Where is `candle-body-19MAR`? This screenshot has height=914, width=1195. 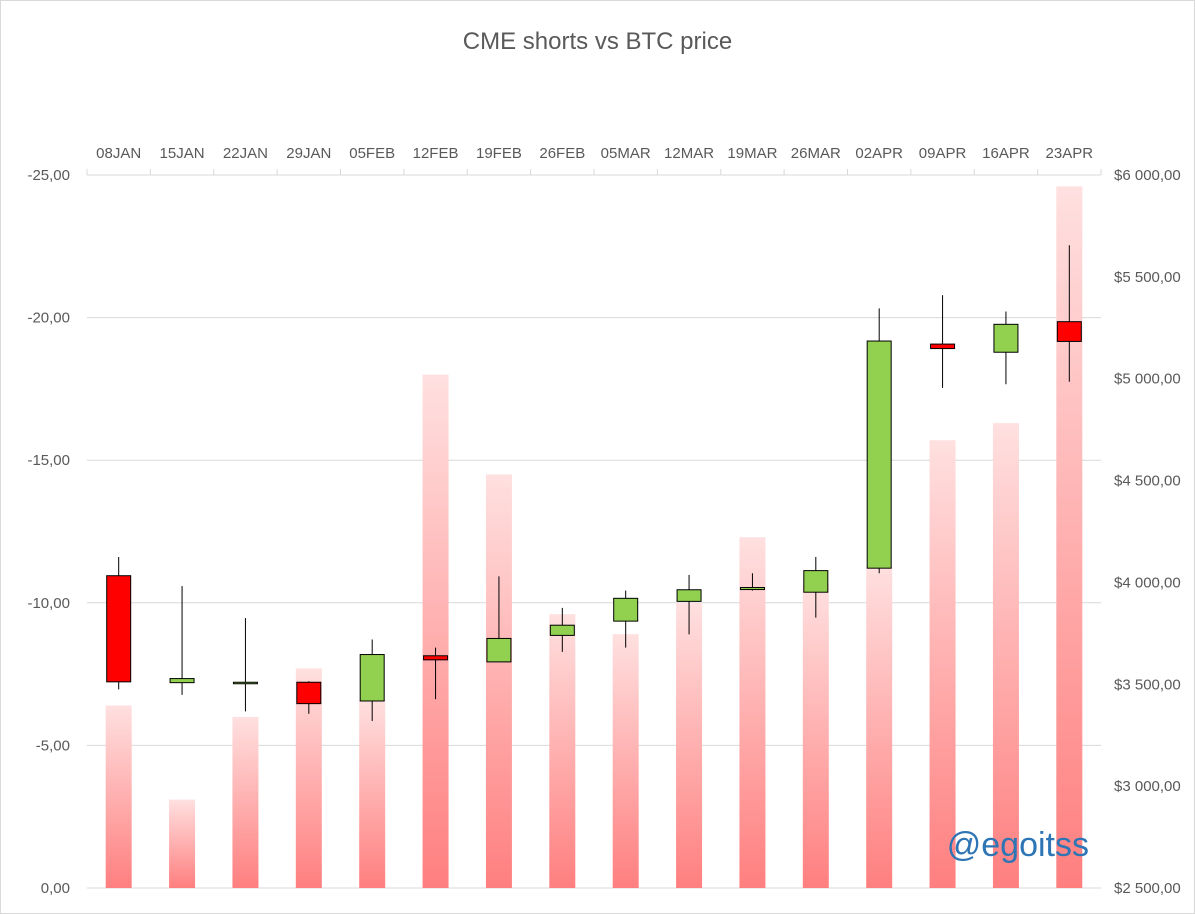 candle-body-19MAR is located at coordinates (752, 589).